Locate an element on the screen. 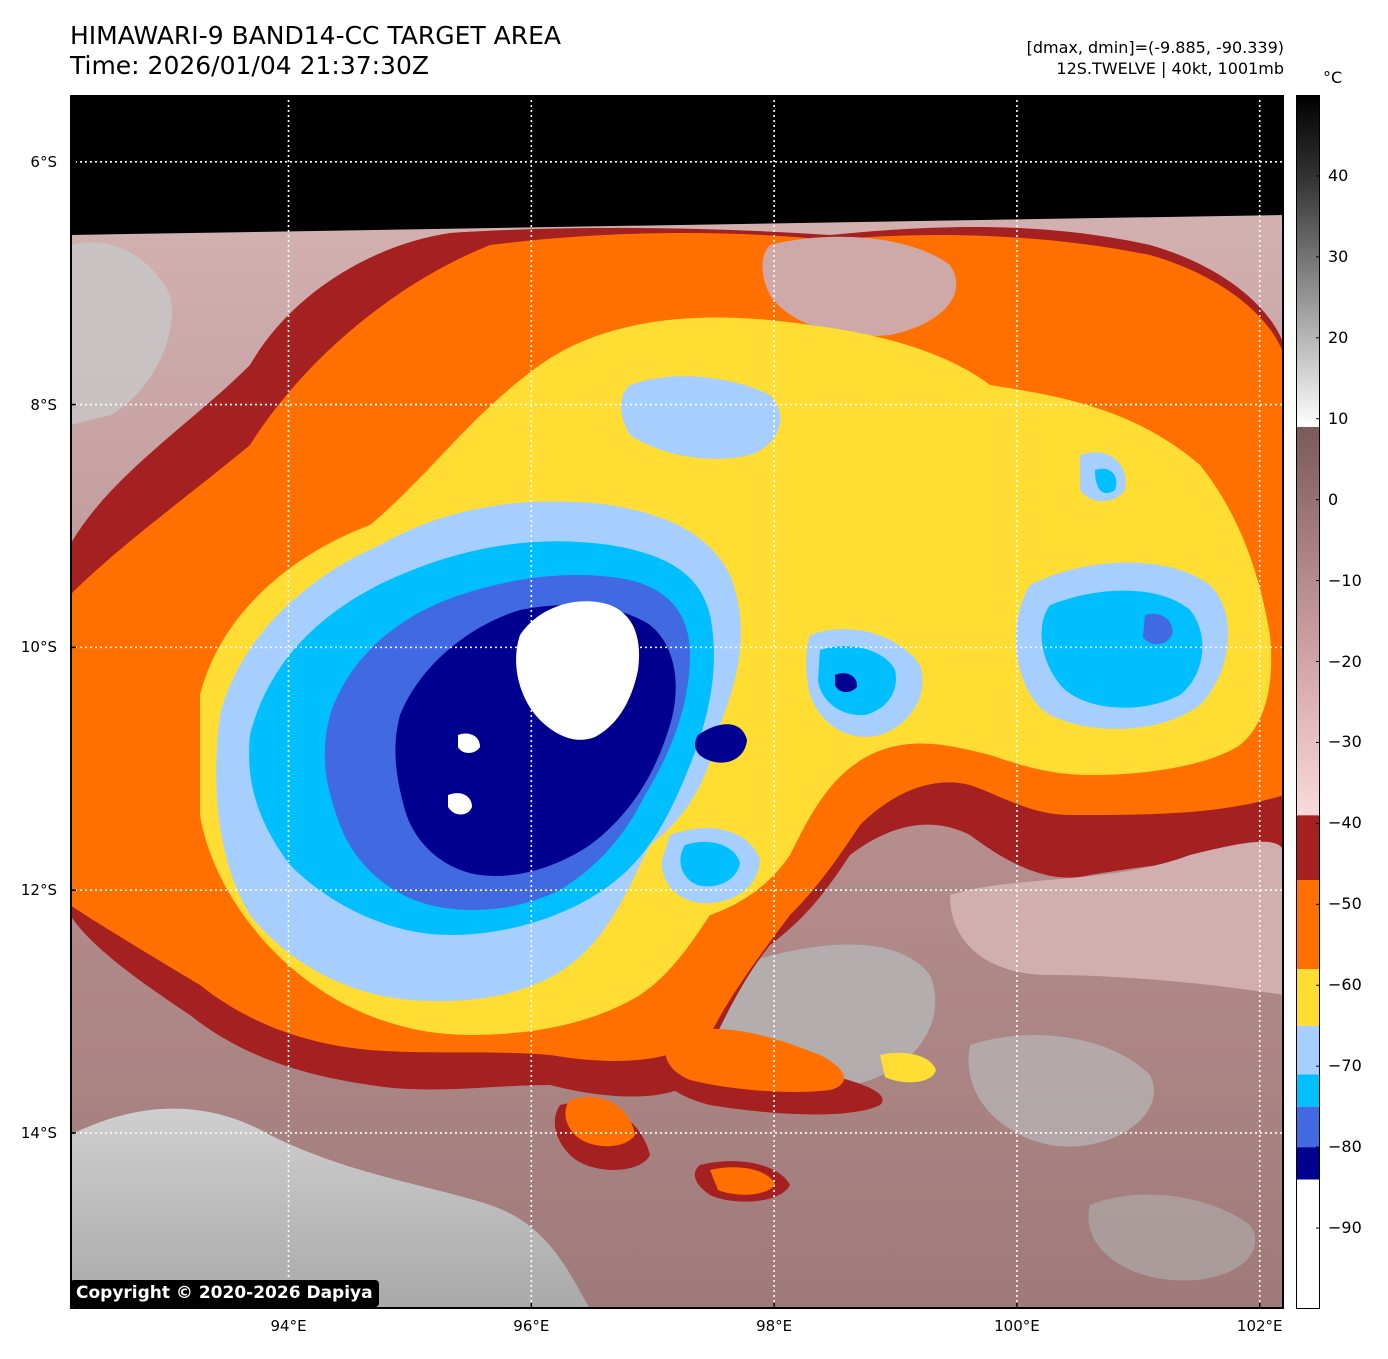 The width and height of the screenshot is (1388, 1359). warm-patch-upper-right is located at coordinates (859, 286).